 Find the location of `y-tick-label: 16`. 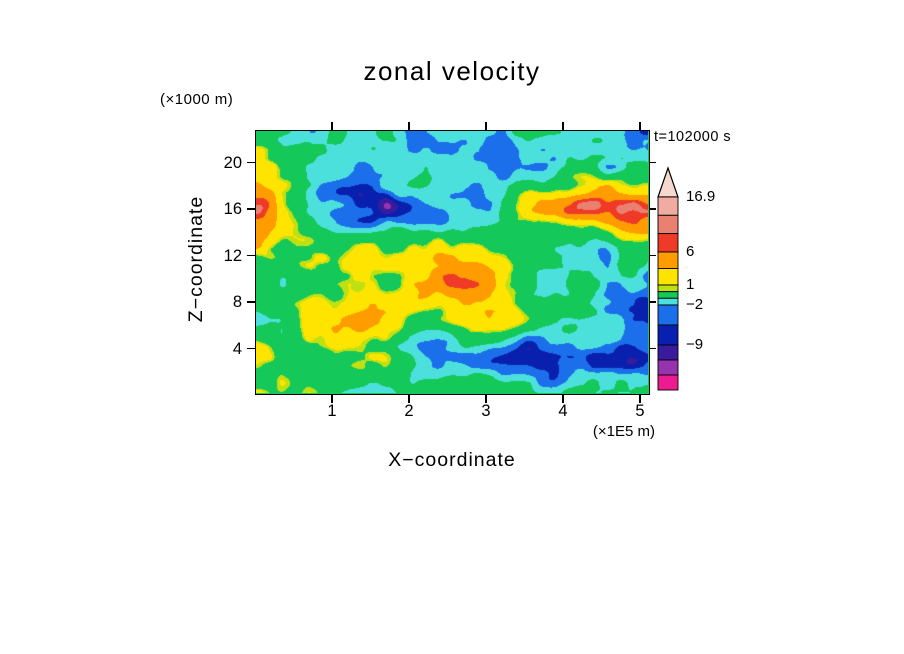

y-tick-label: 16 is located at coordinates (232, 209).